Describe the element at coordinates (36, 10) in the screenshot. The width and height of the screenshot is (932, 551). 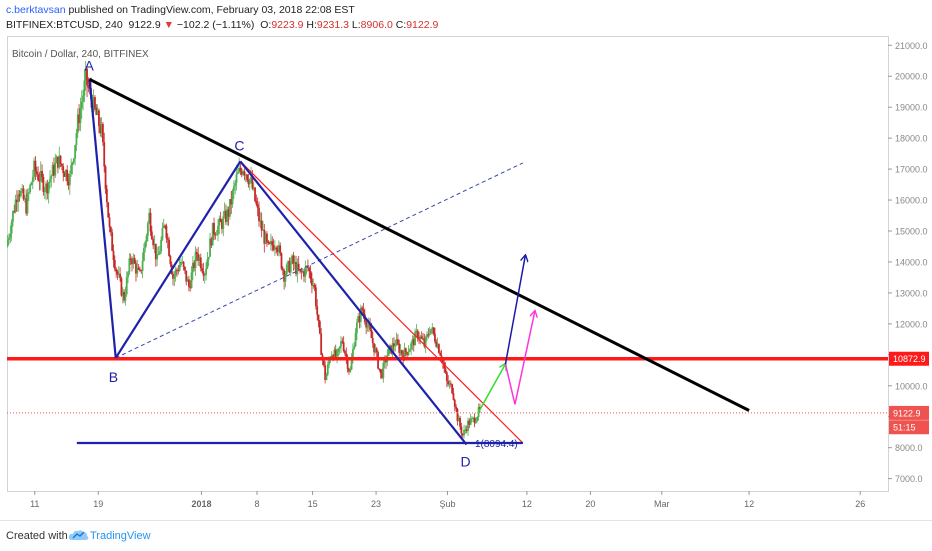
I see `author-link: c.berktavsan` at that location.